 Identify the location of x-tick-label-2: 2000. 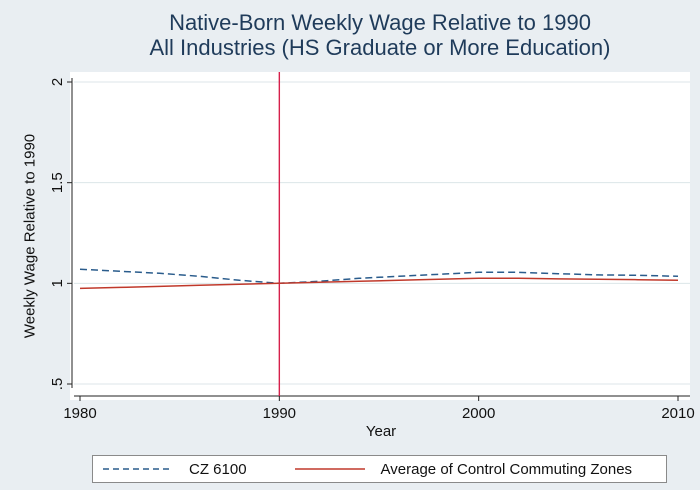
(478, 413).